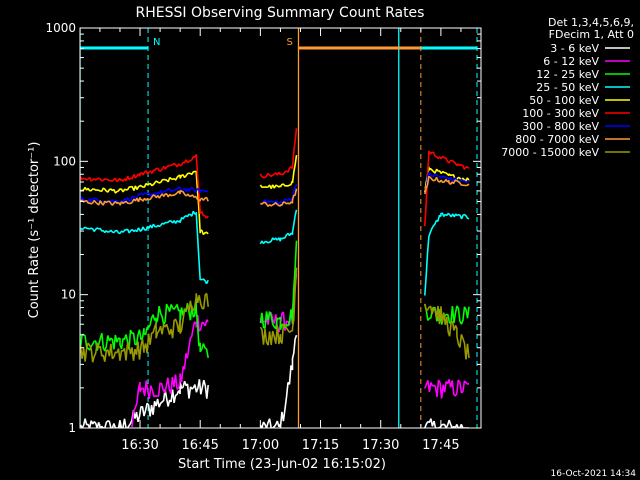 This screenshot has width=640, height=480. What do you see at coordinates (567, 74) in the screenshot?
I see `legend-label-2: 12 - 25 keV` at bounding box center [567, 74].